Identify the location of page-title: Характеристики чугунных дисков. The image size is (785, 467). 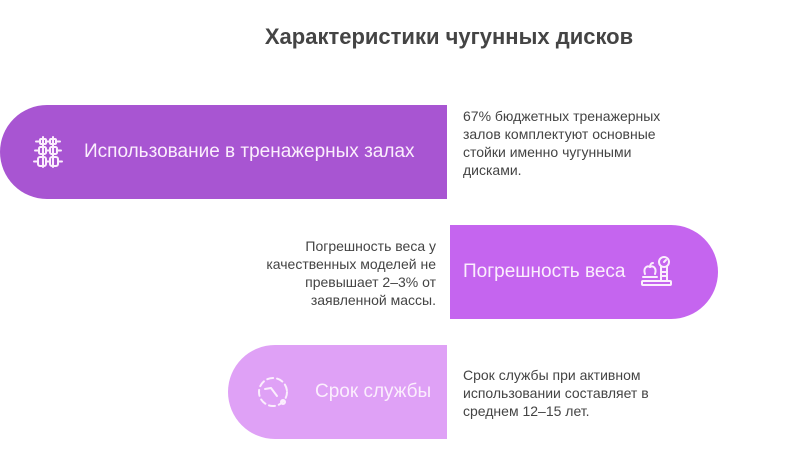
(449, 36).